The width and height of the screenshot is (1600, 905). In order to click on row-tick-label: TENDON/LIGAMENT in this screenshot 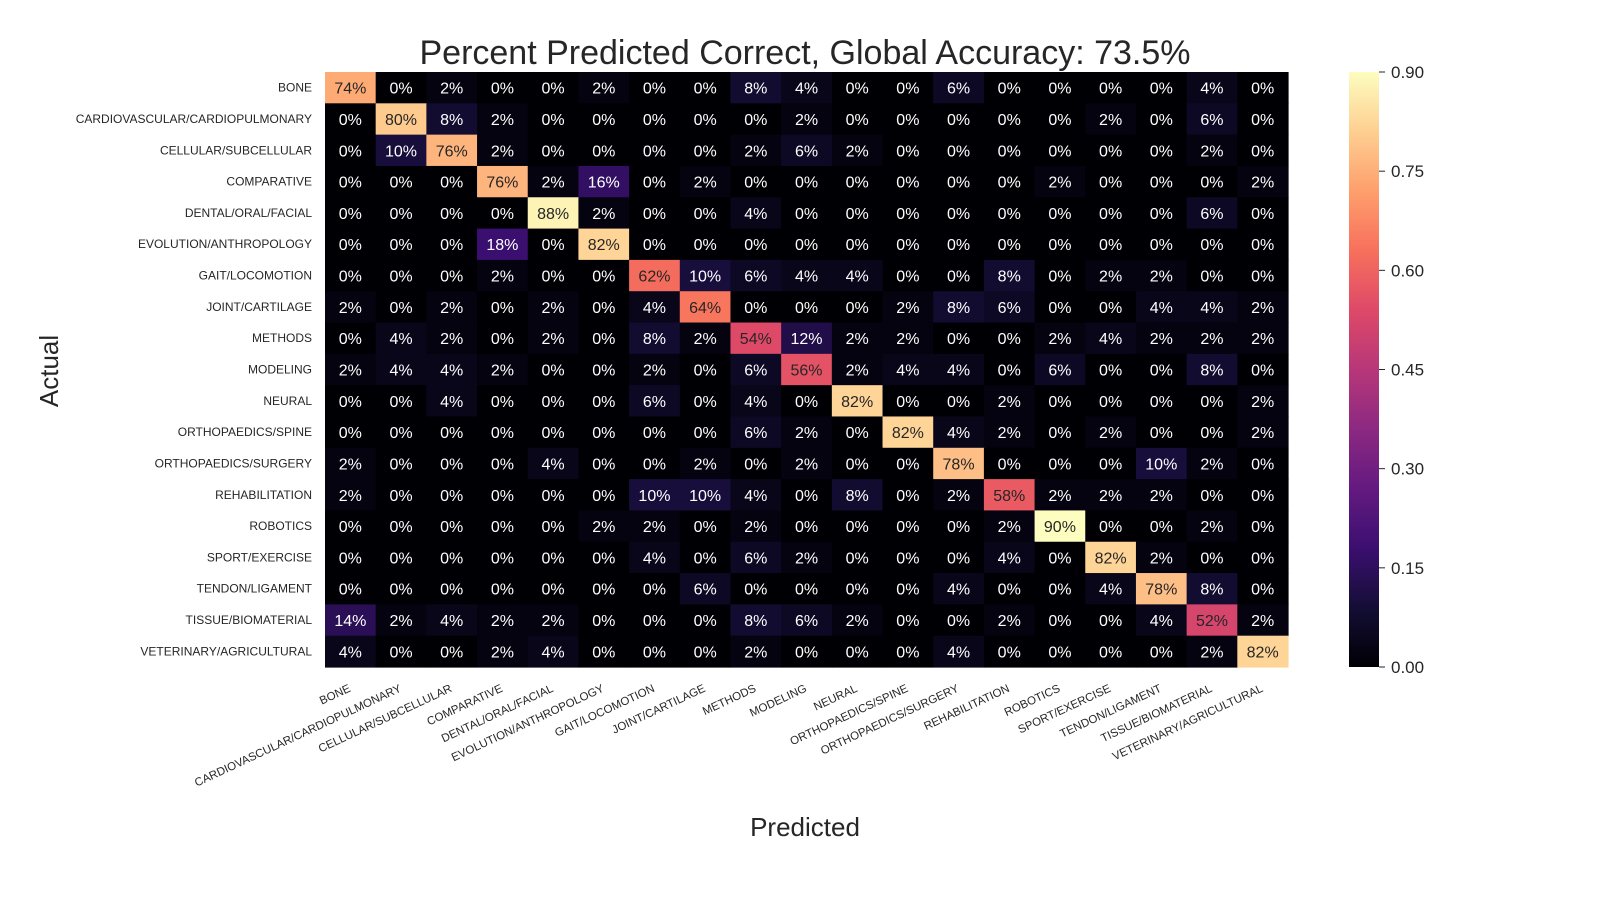, I will do `click(255, 589)`.